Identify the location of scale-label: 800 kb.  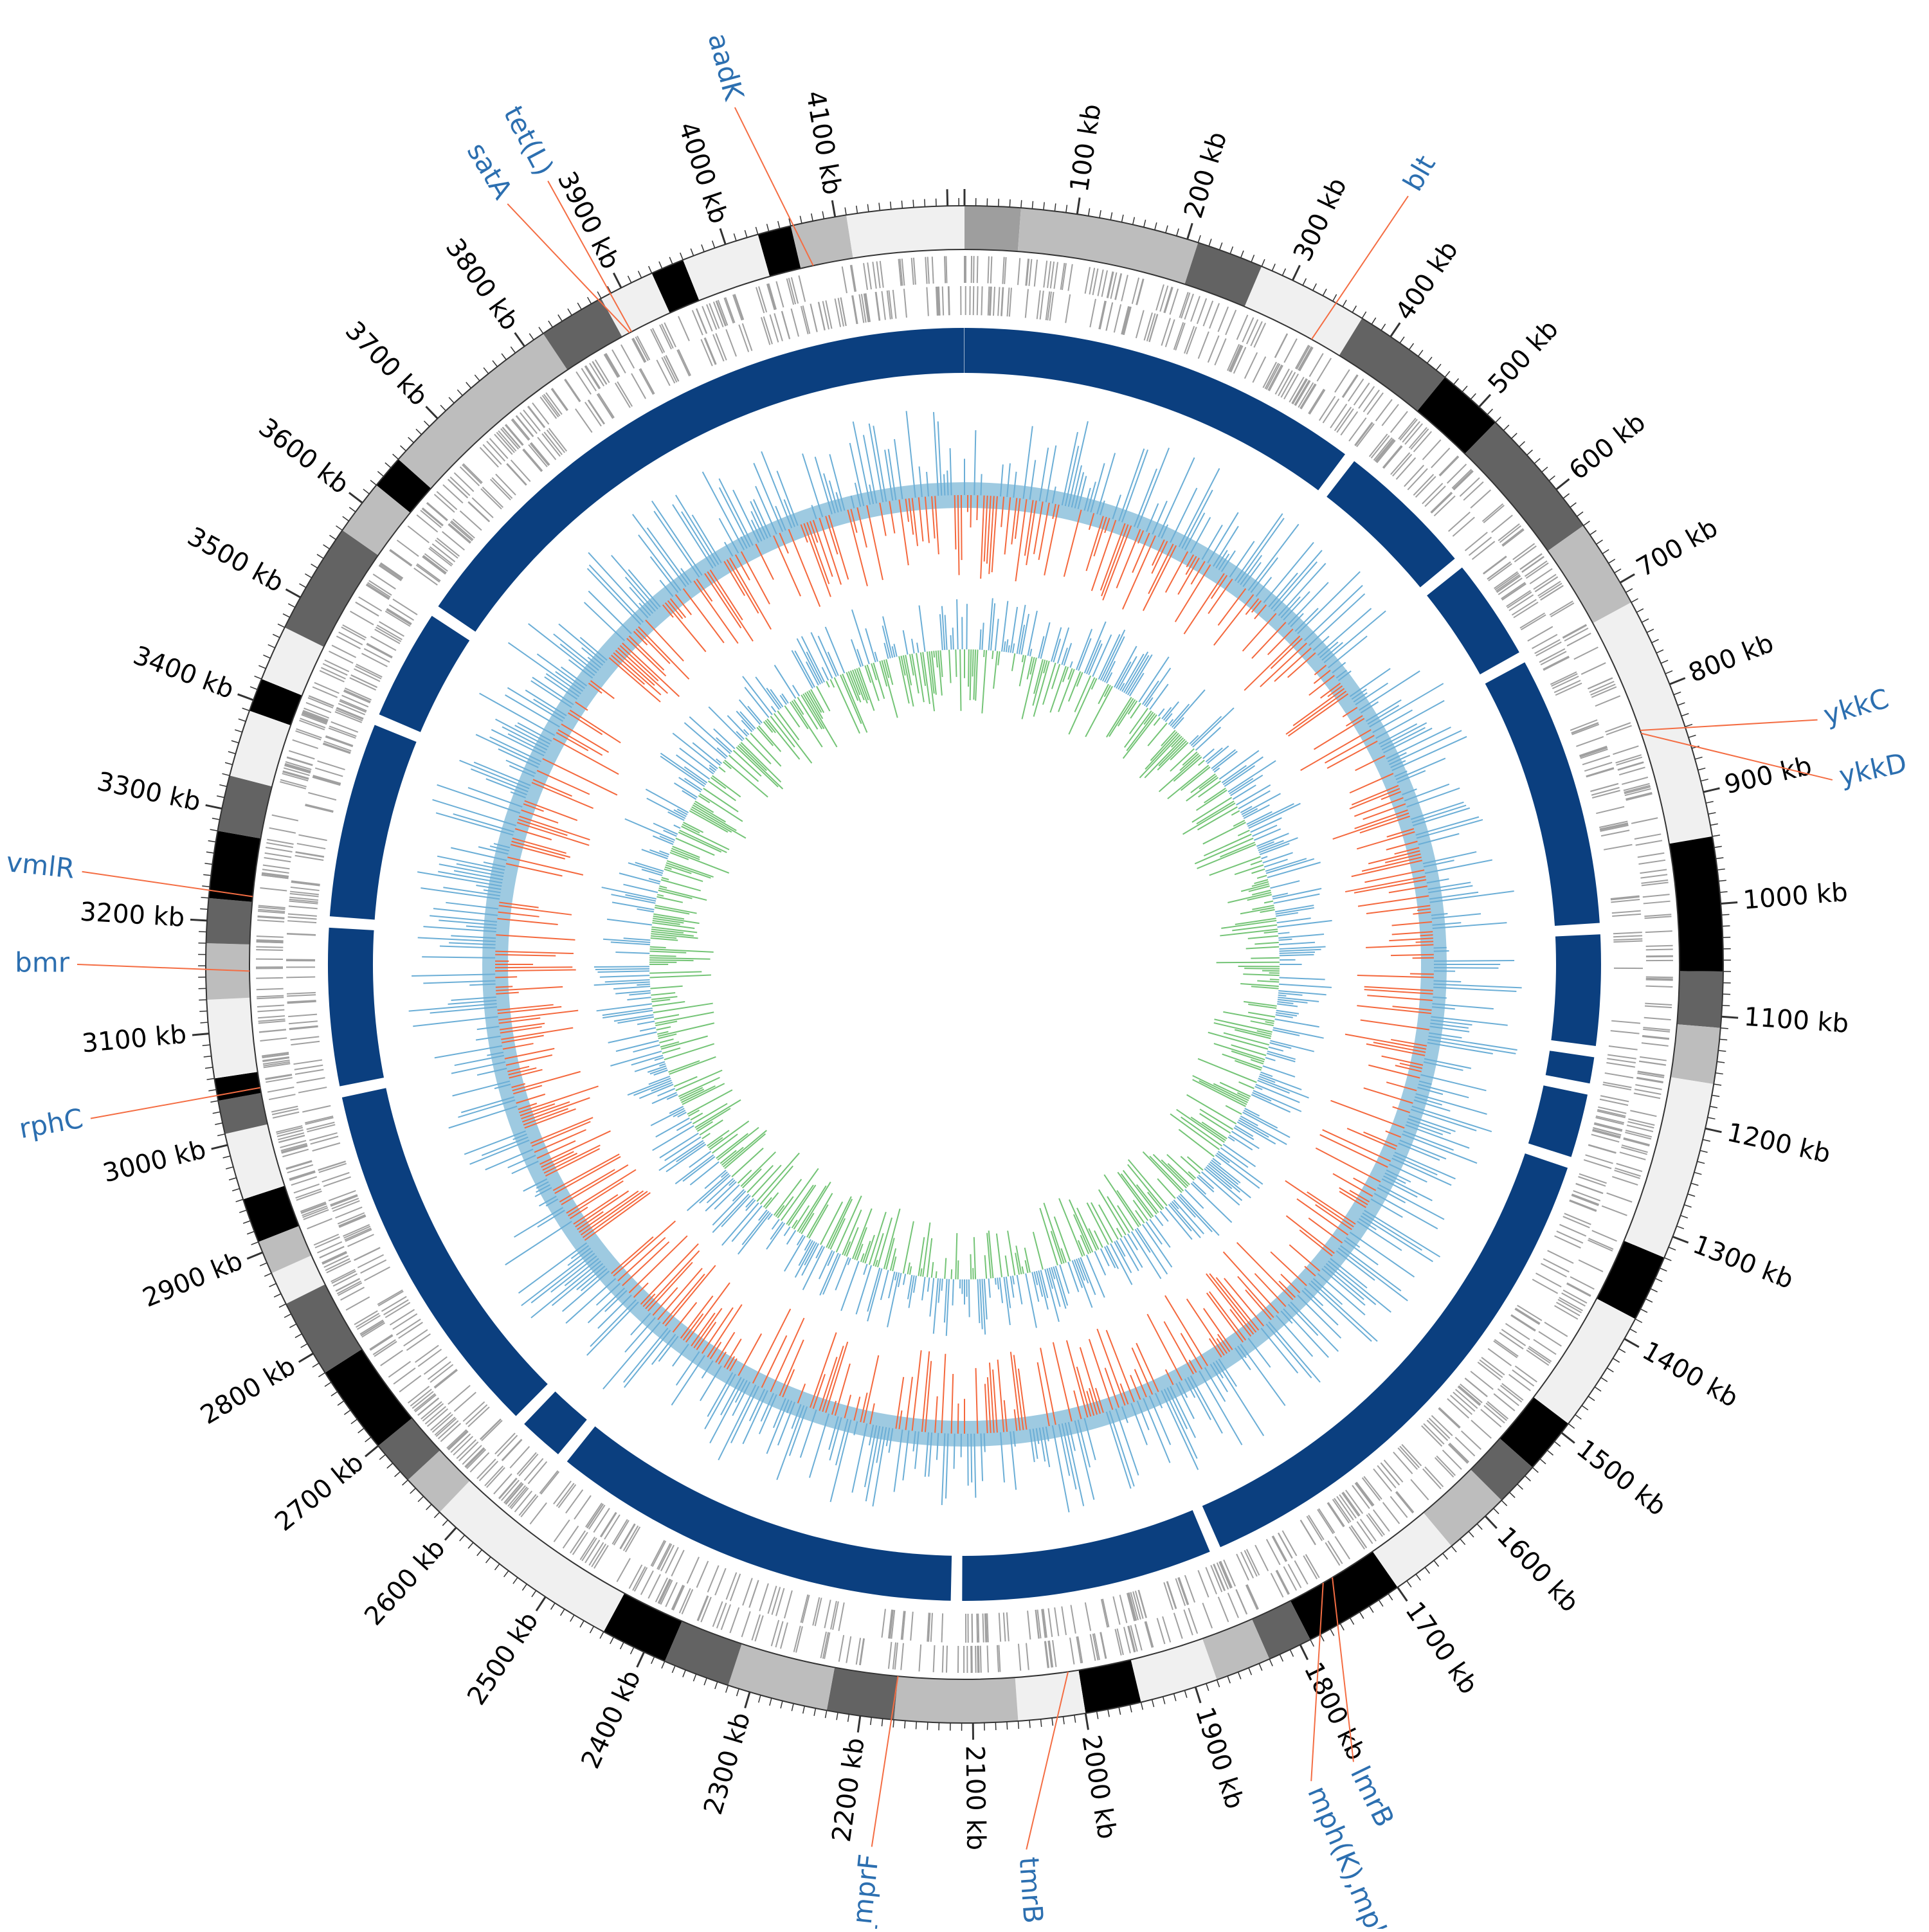
(1731, 658).